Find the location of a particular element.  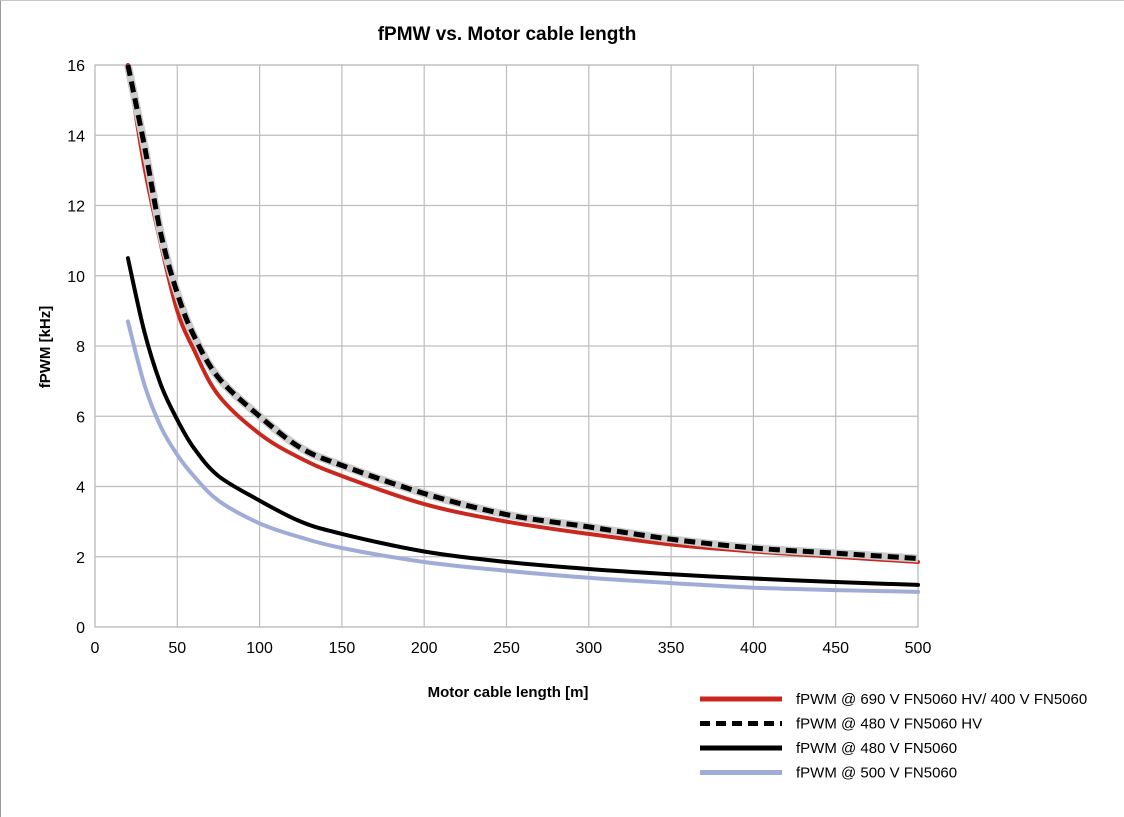

x-tick-label: 150 is located at coordinates (342, 648).